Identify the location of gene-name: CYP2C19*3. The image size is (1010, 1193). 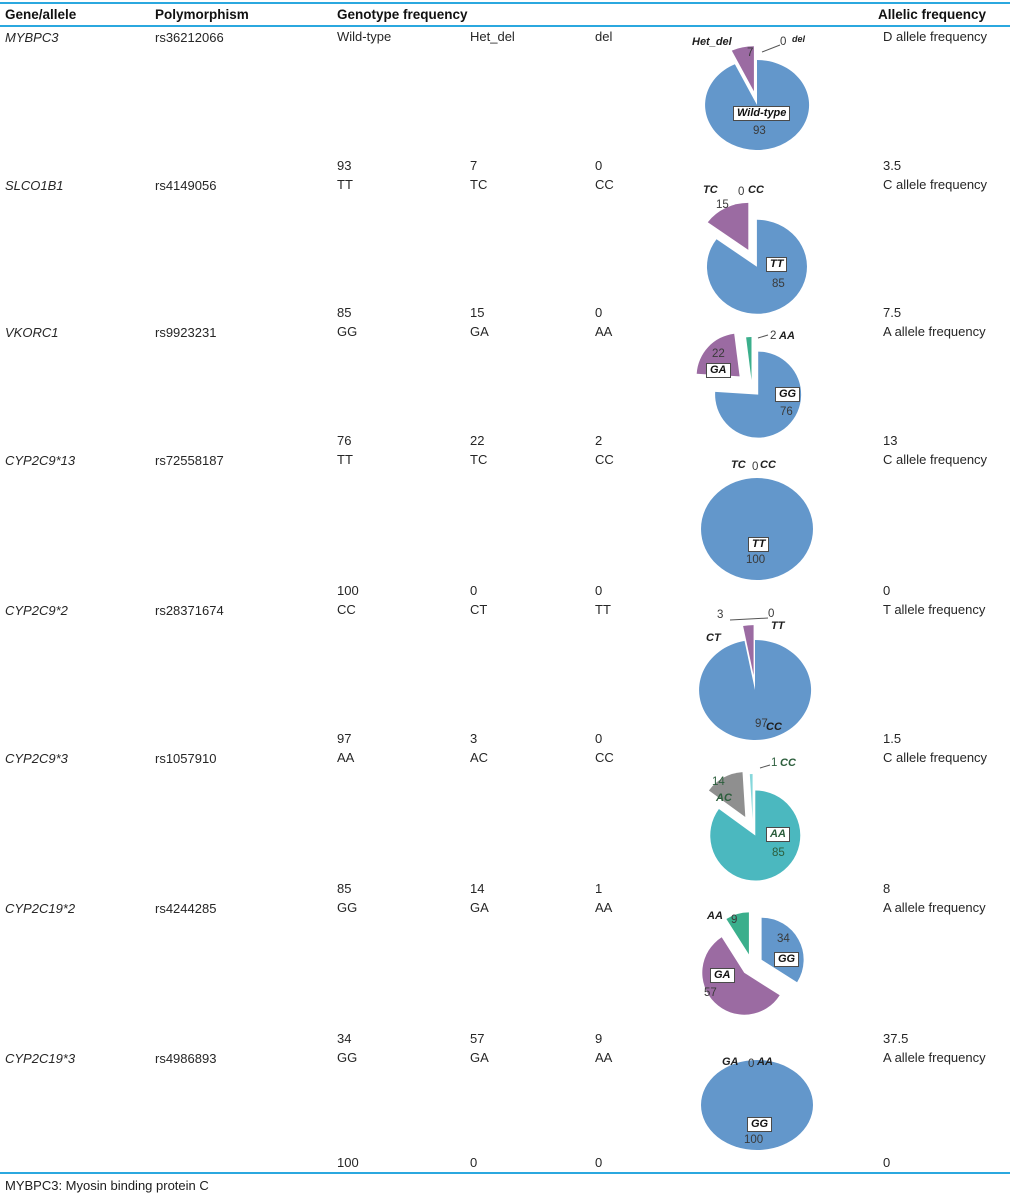
(40, 1058).